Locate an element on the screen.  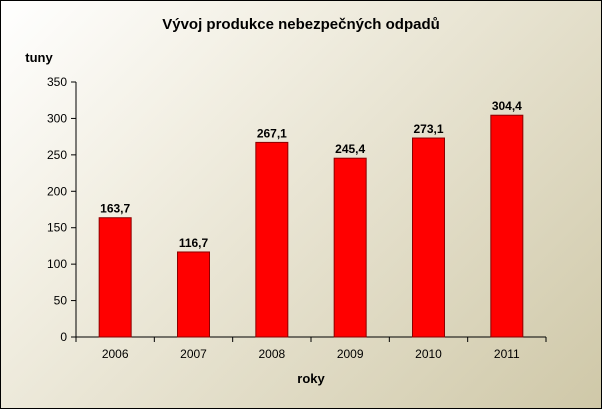
bar-2006 is located at coordinates (115, 277).